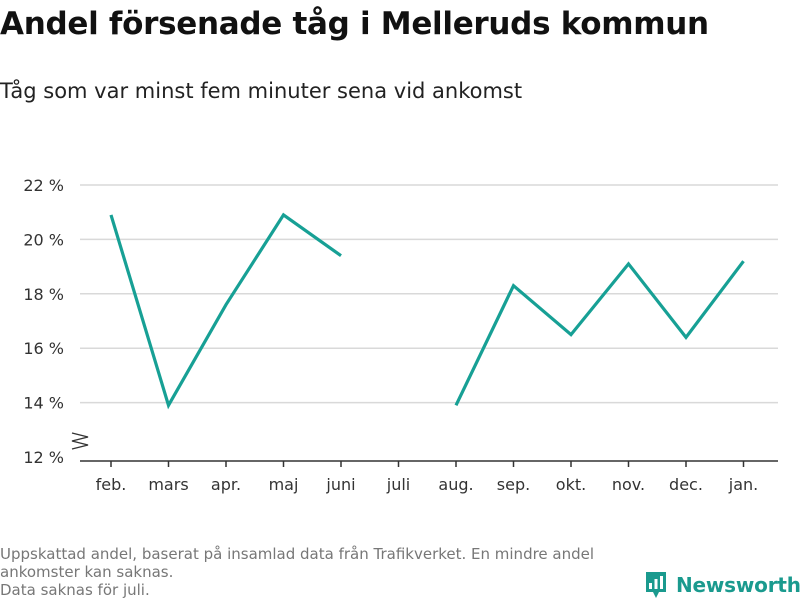 This screenshot has width=800, height=601. I want to click on y-axis: 12 % 14 % 16 % 18 % 20 % 22 %, so click(56, 321).